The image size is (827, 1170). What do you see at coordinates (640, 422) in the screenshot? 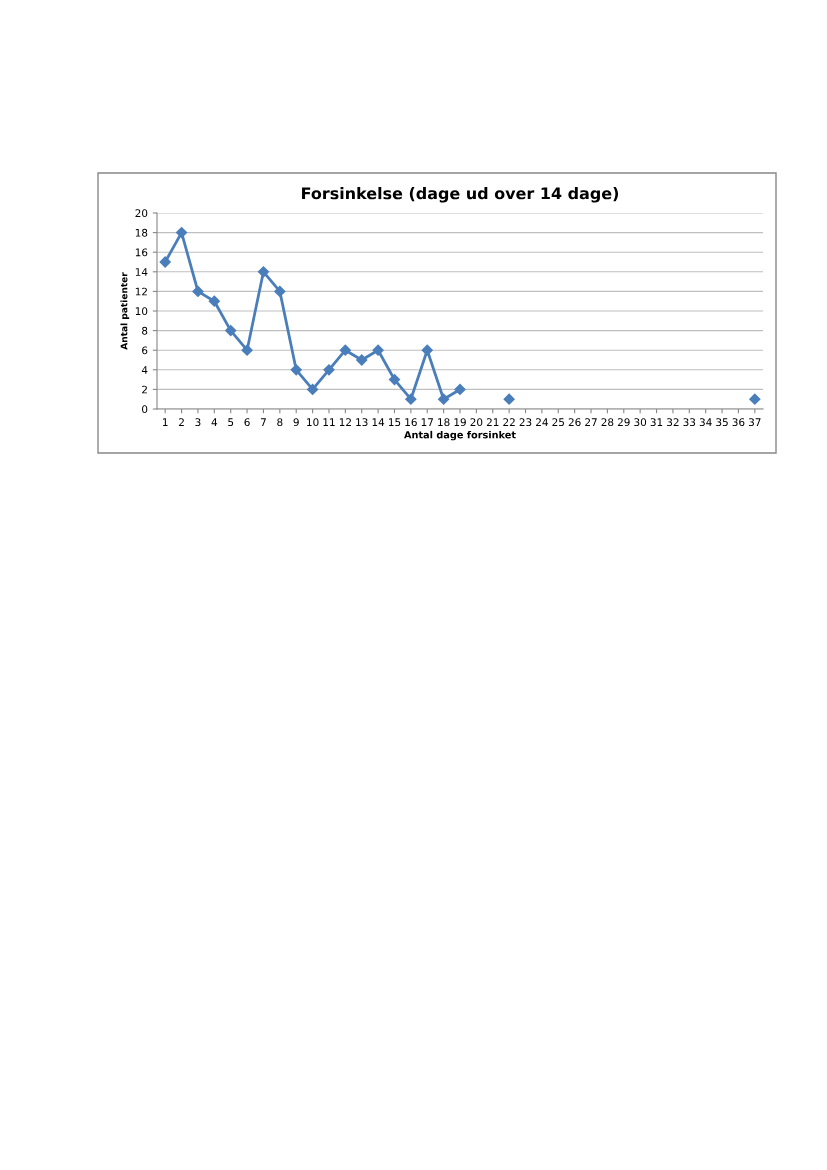
I see `x-tick-label: 30` at bounding box center [640, 422].